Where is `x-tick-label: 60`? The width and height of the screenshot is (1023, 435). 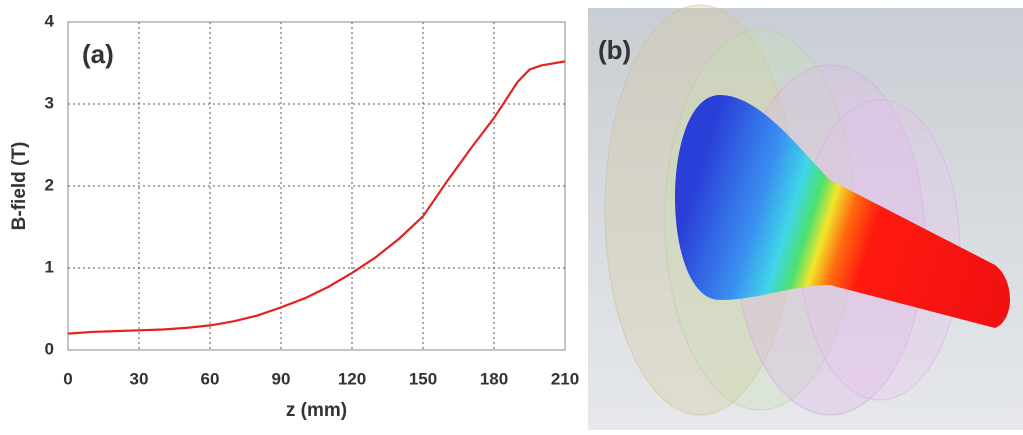
x-tick-label: 60 is located at coordinates (210, 378).